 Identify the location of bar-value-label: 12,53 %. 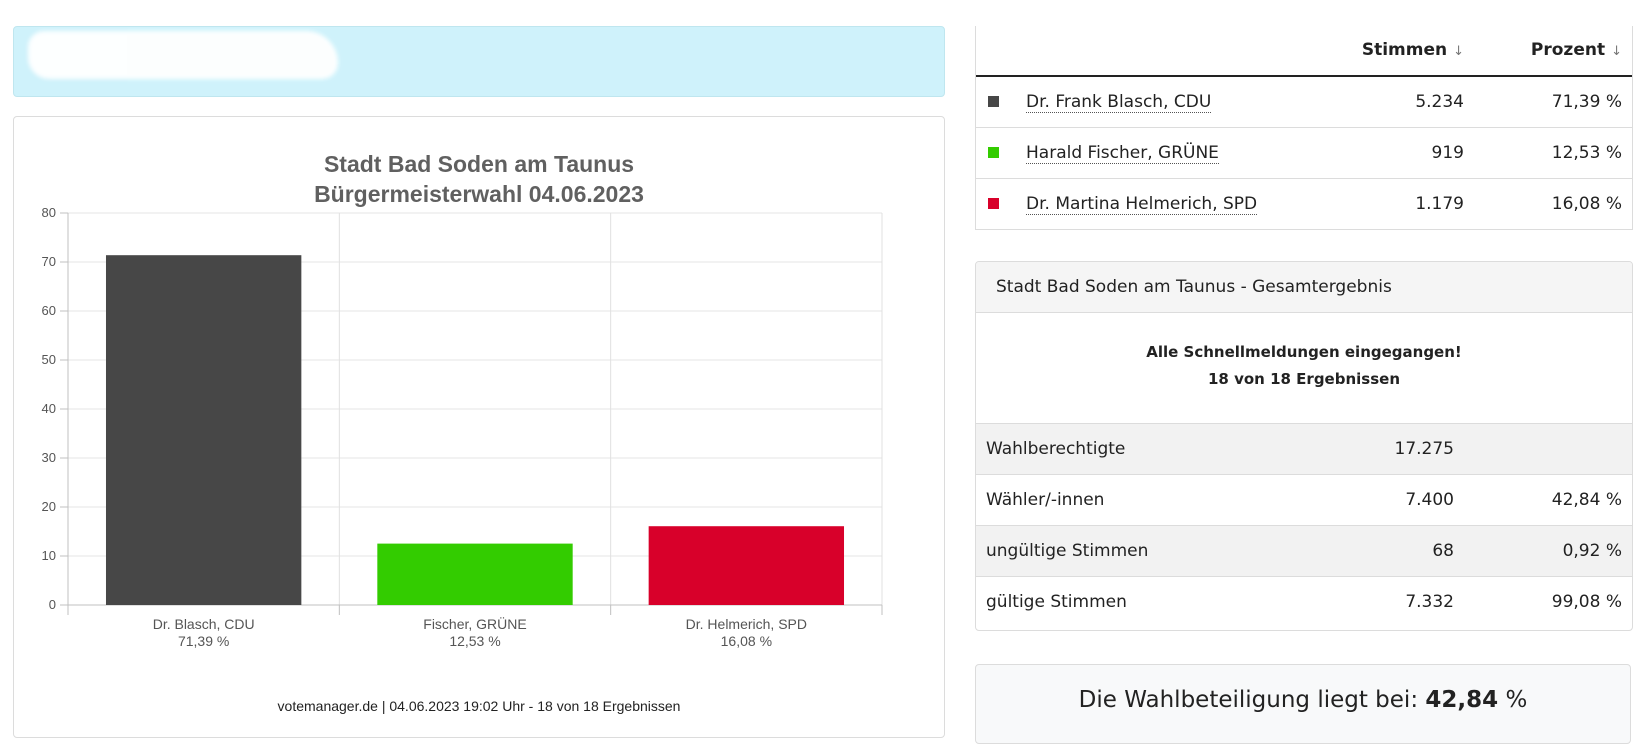
(474, 641).